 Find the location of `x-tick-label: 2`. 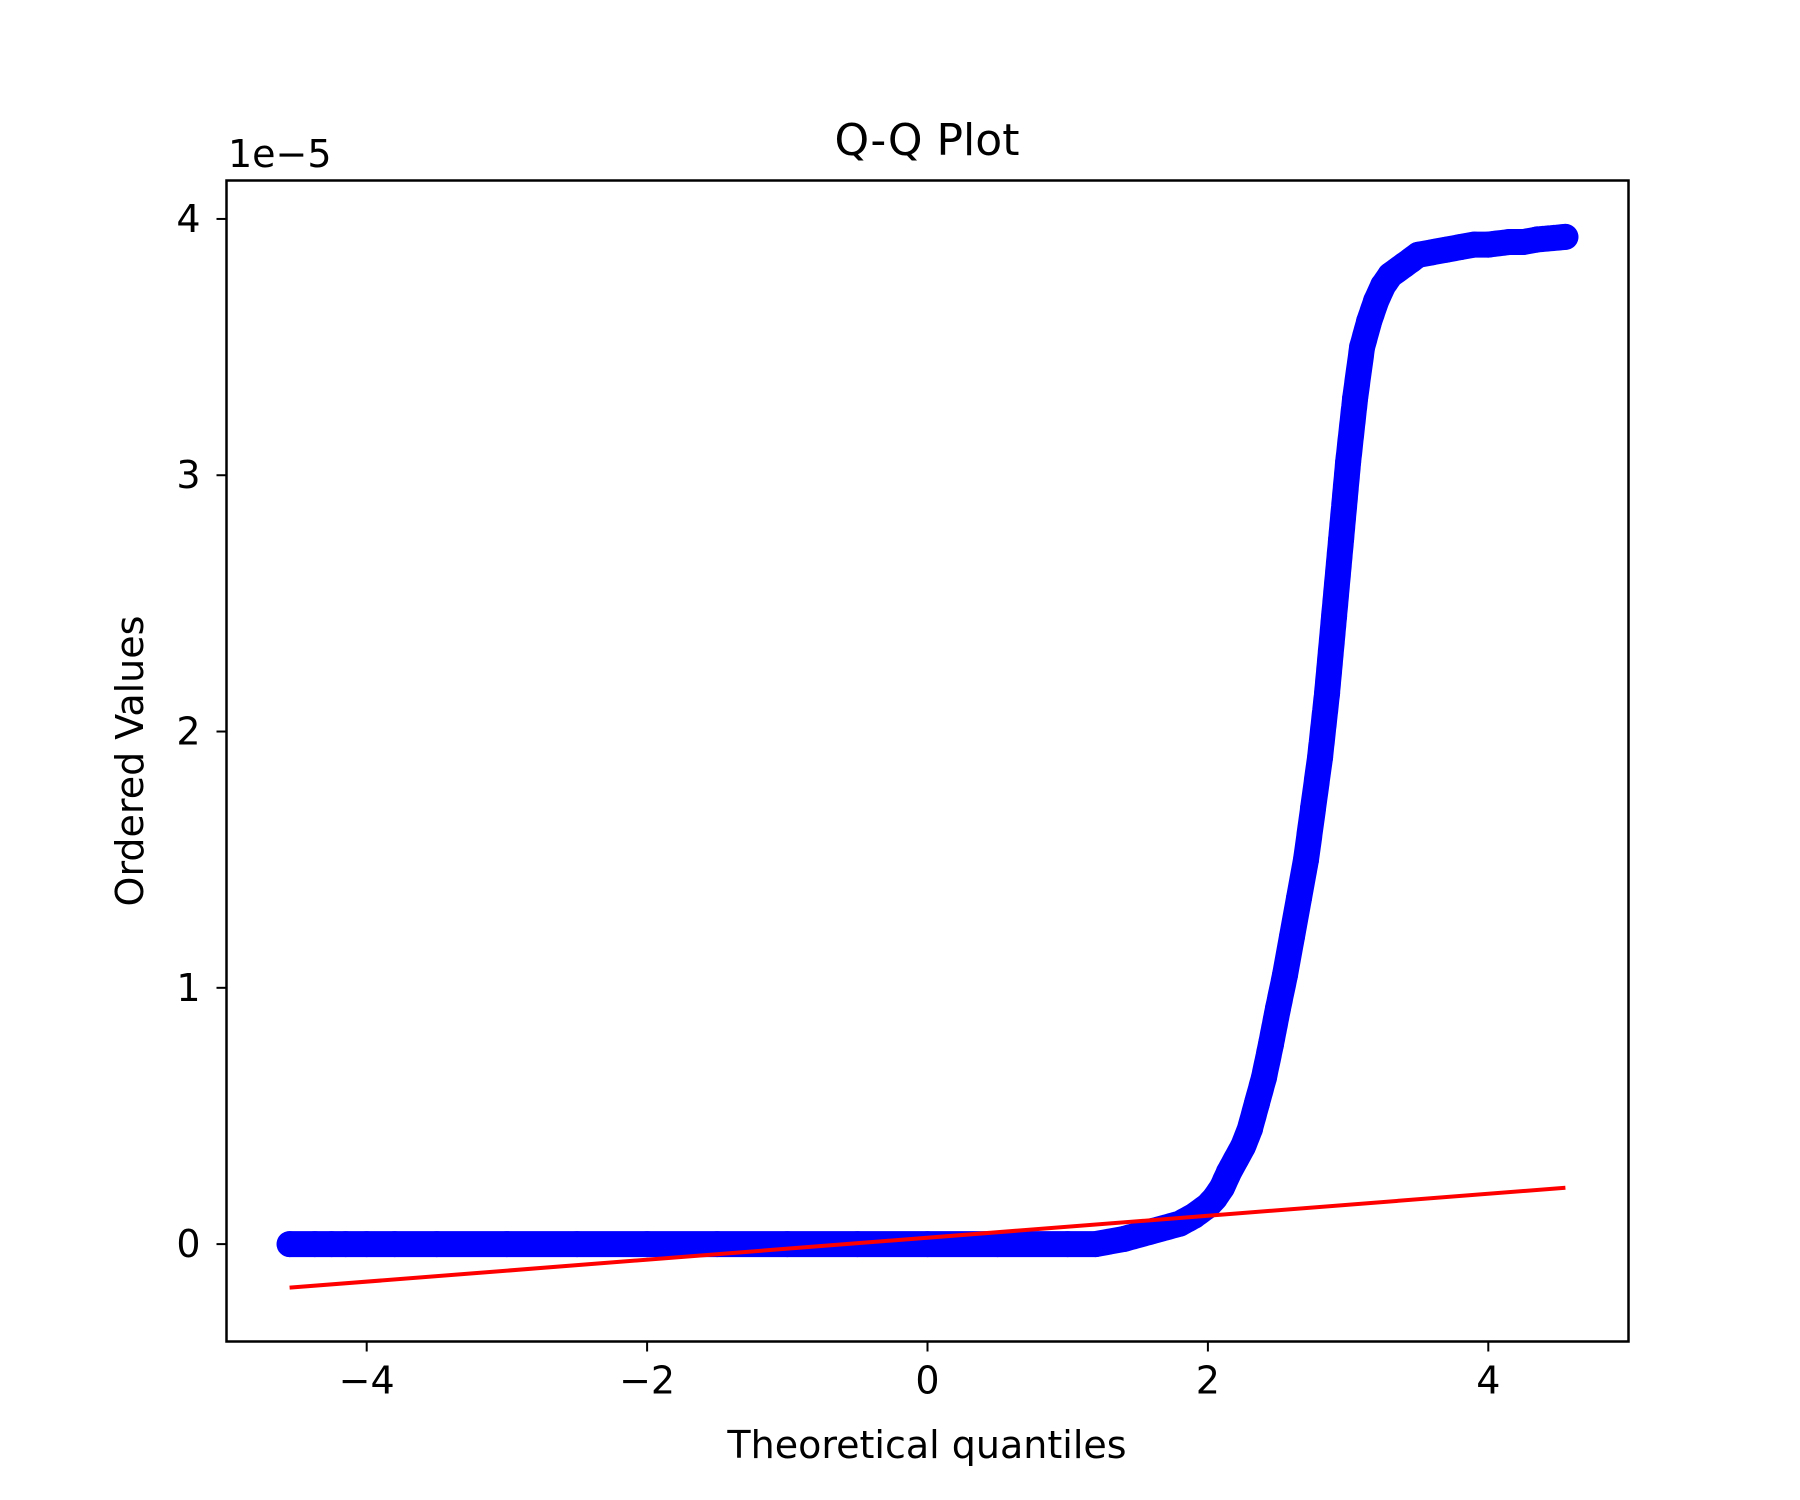

x-tick-label: 2 is located at coordinates (1208, 1381).